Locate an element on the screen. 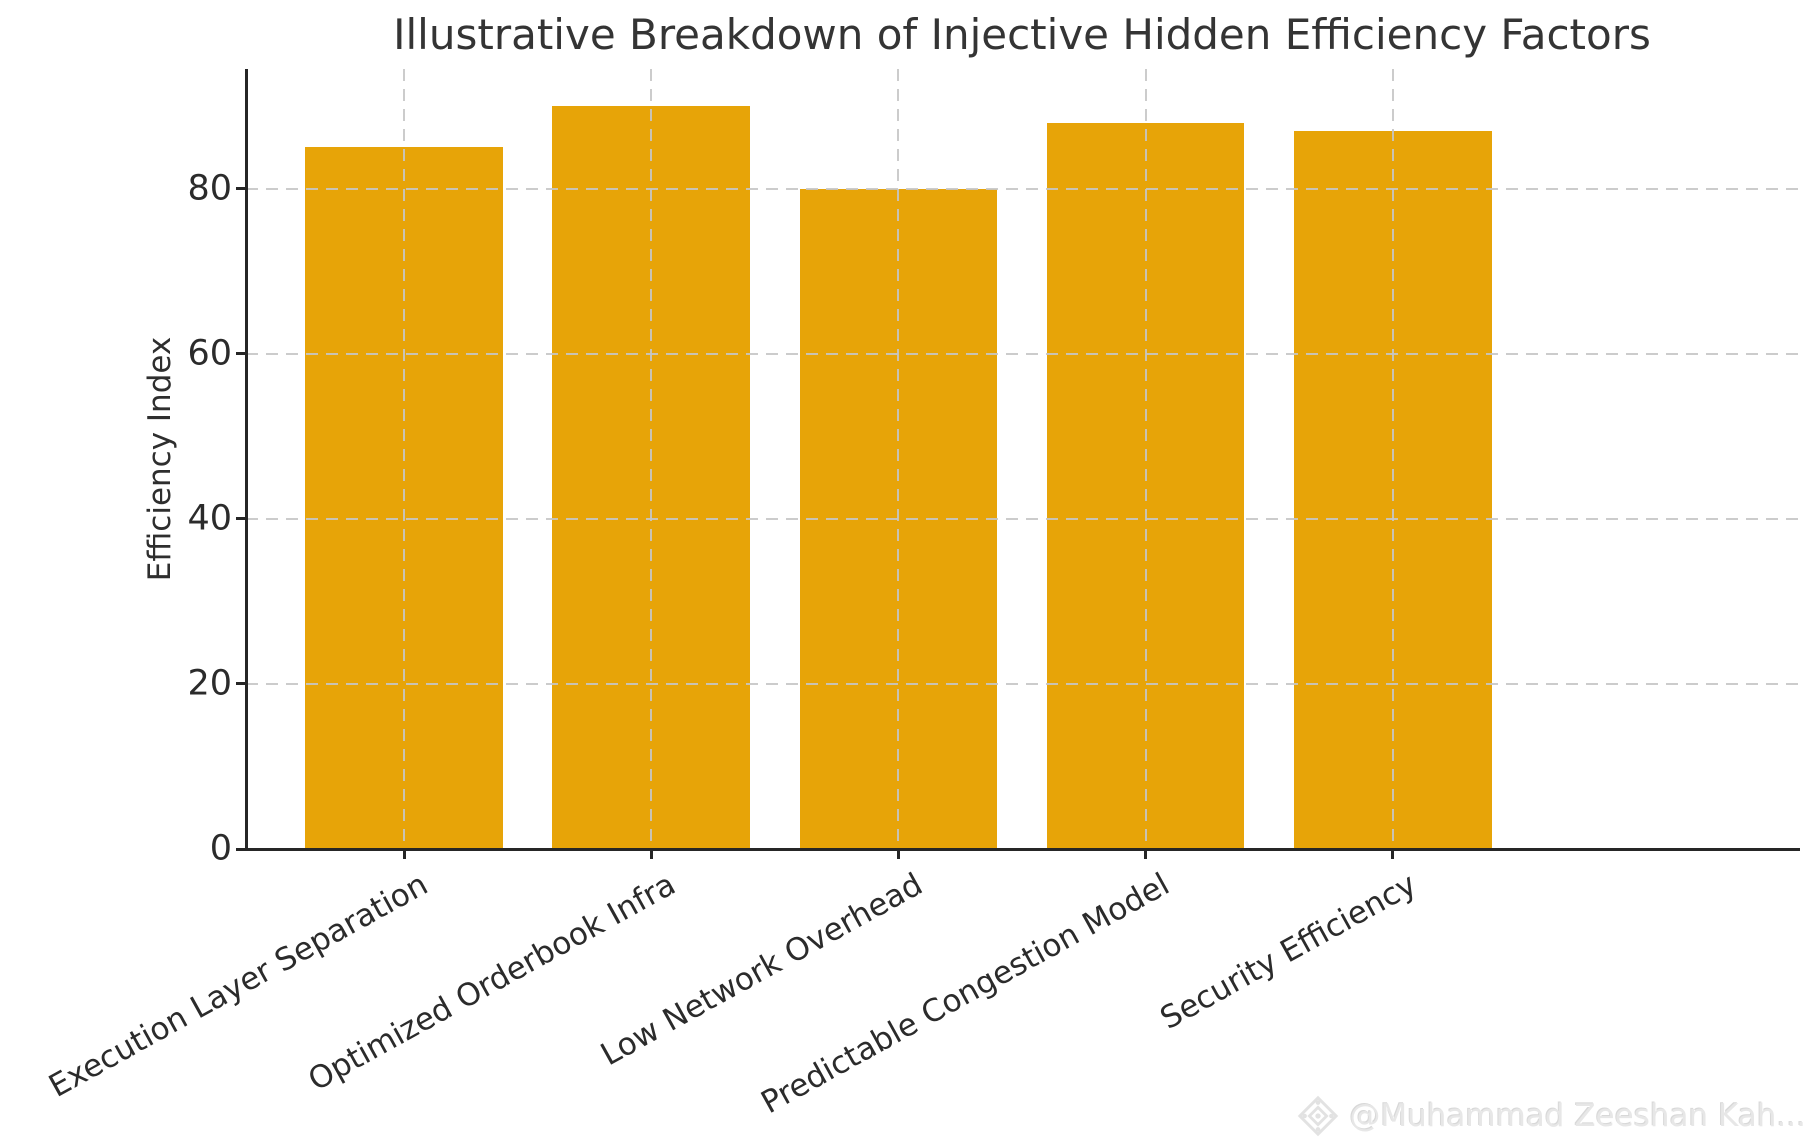 Image resolution: width=1816 pixels, height=1146 pixels. ornamental-diamond-icon is located at coordinates (1318, 1116).